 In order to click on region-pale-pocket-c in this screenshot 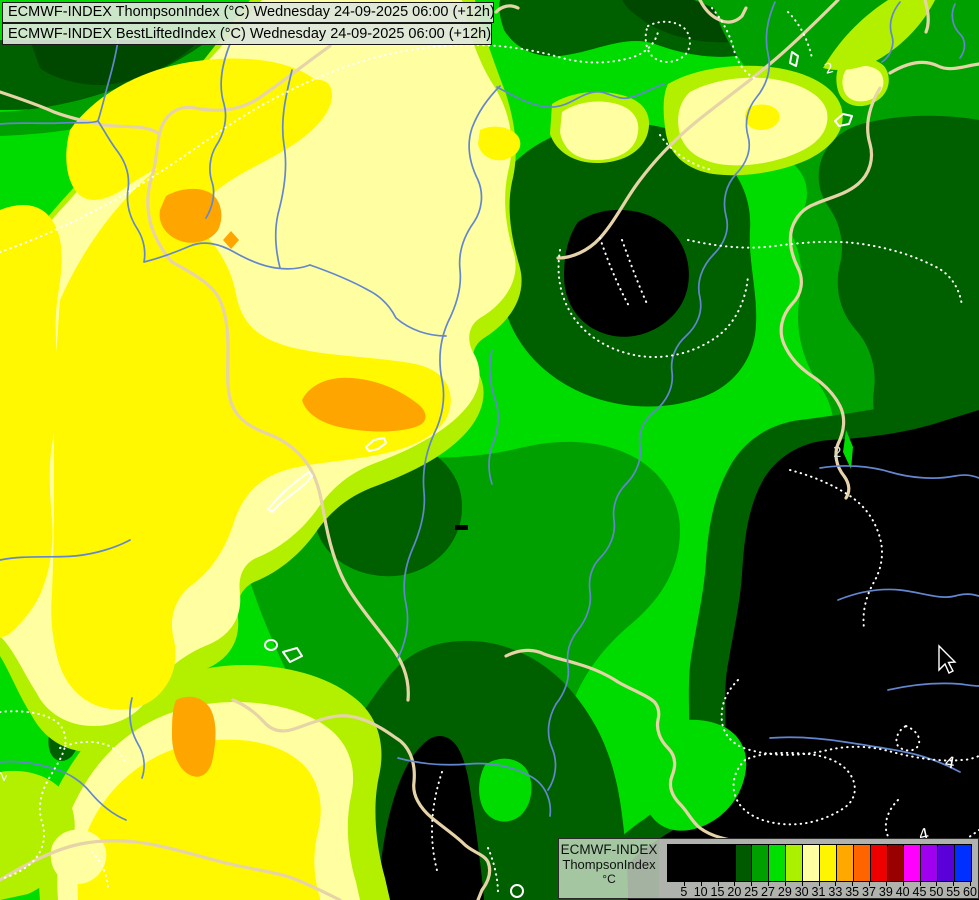, I will do `click(599, 130)`.